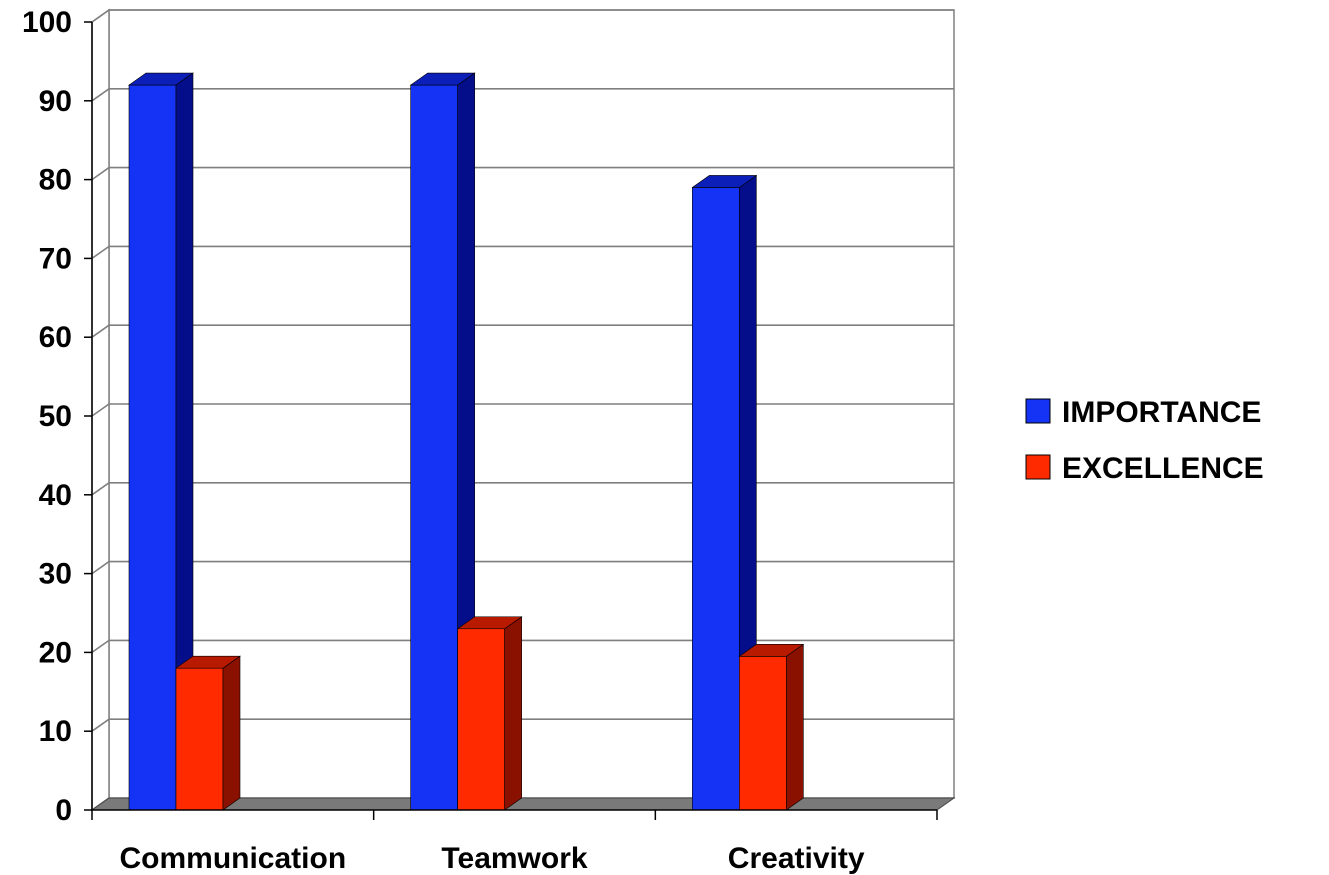 Image resolution: width=1329 pixels, height=875 pixels. What do you see at coordinates (55, 574) in the screenshot?
I see `y-tick-label: 30` at bounding box center [55, 574].